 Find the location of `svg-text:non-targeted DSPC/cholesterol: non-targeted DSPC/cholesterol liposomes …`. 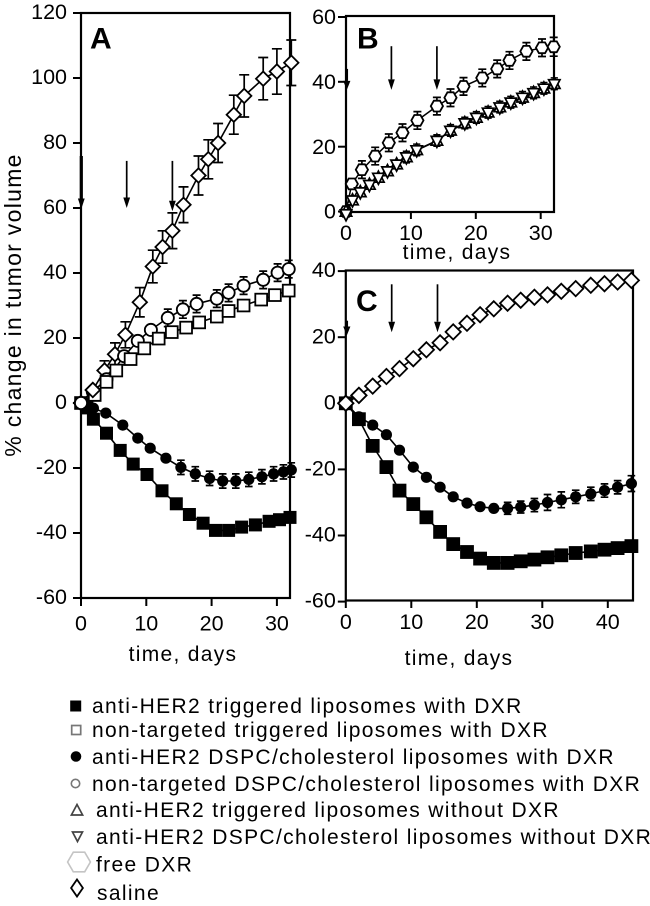

svg-text:non-targeted DSPC/cholesterol: non-targeted DSPC/cholesterol liposomes … is located at coordinates (366, 784).